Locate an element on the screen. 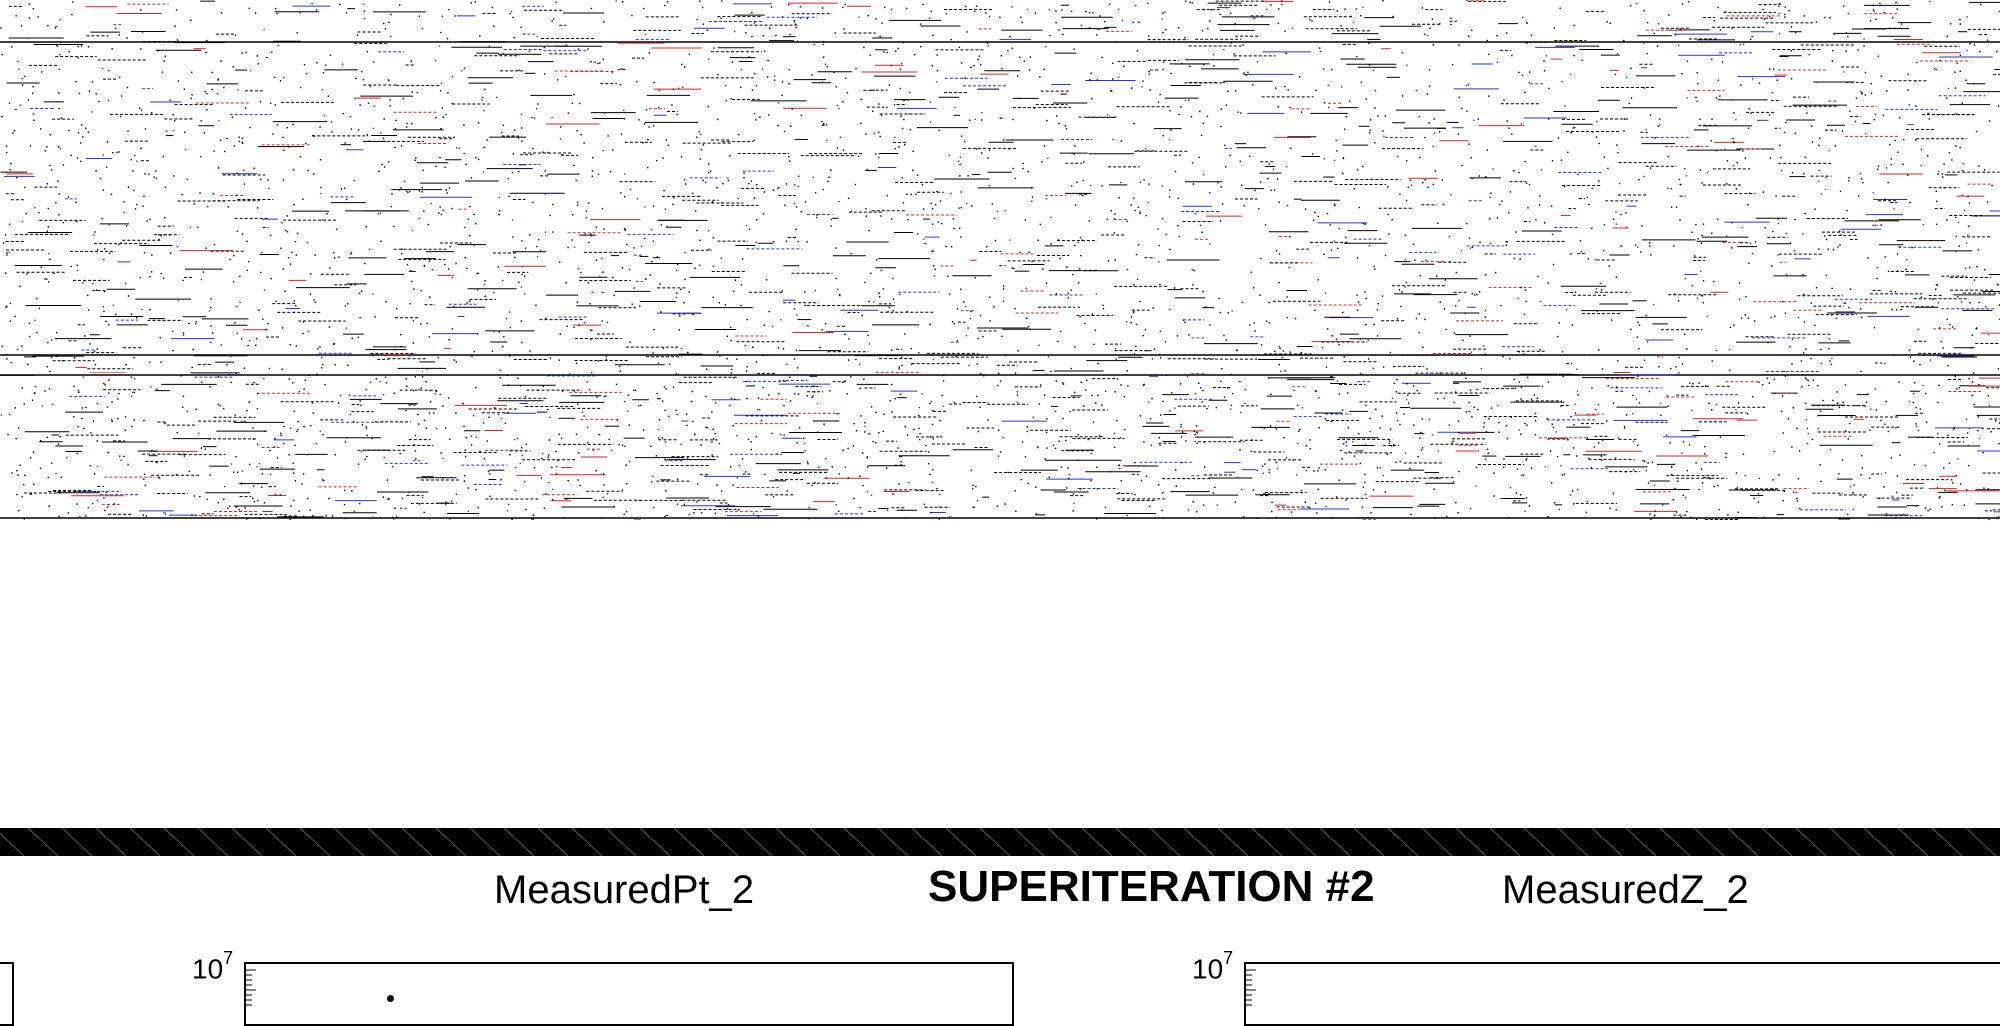  right-plot-title: MeasuredZ_2 is located at coordinates (1625, 890).